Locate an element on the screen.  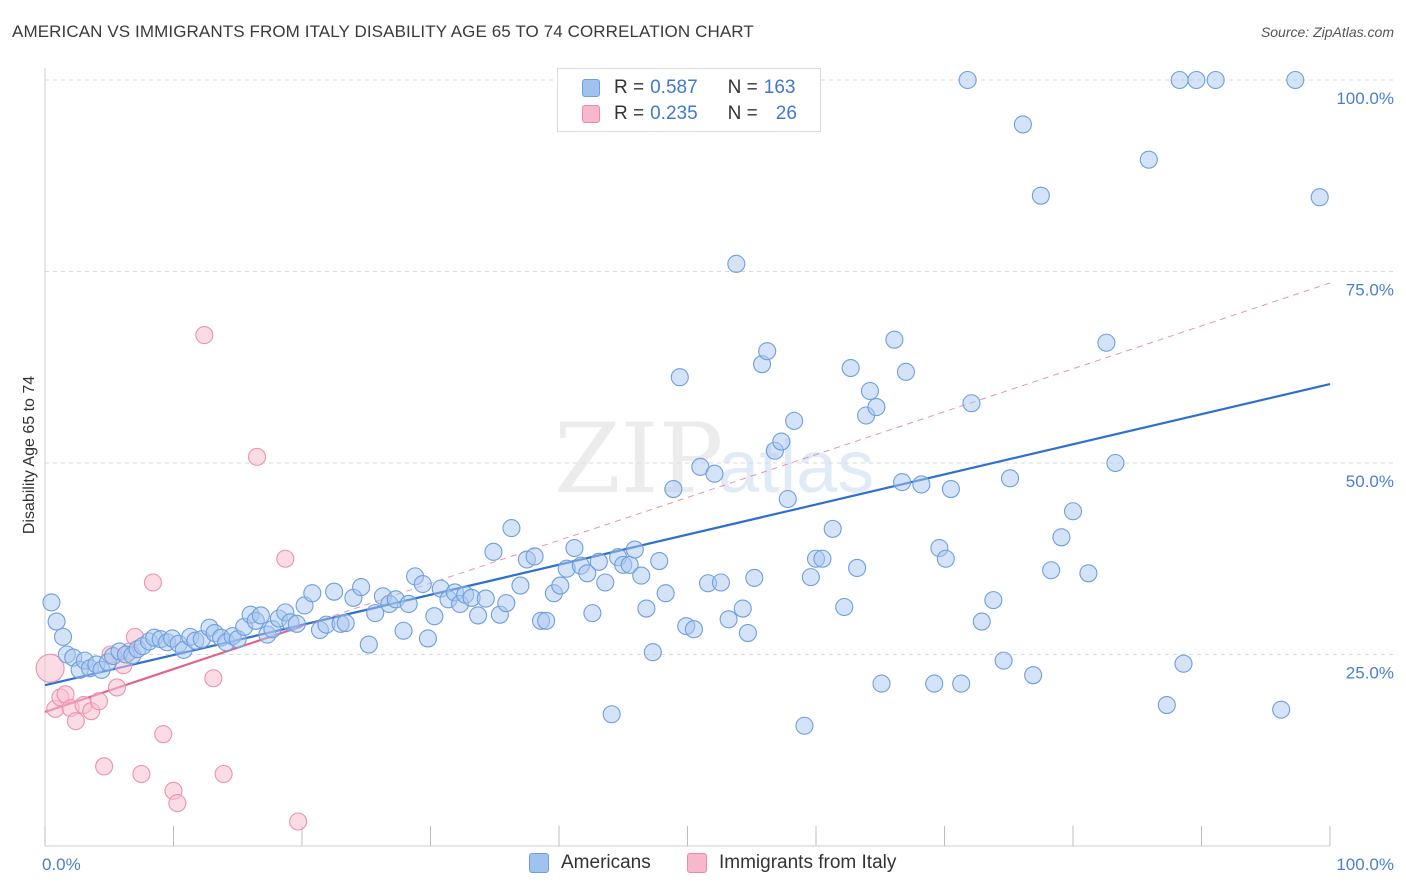
legend-item-americans: Americans is located at coordinates (590, 863).